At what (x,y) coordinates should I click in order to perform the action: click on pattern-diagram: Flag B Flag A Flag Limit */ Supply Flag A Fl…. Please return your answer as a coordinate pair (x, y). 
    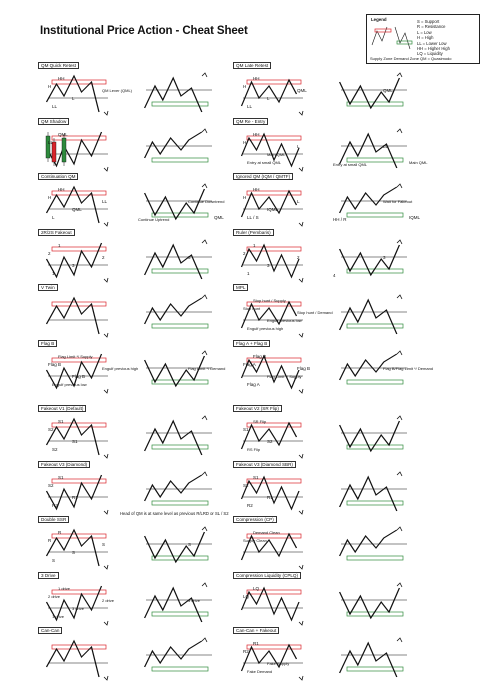
    Looking at the image, I should click on (336, 372).